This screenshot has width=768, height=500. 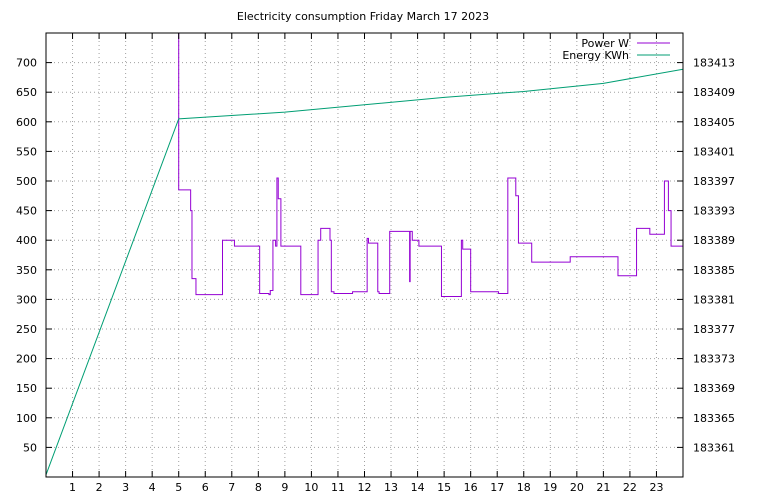 What do you see at coordinates (656, 487) in the screenshot?
I see `x-tick-label: 23` at bounding box center [656, 487].